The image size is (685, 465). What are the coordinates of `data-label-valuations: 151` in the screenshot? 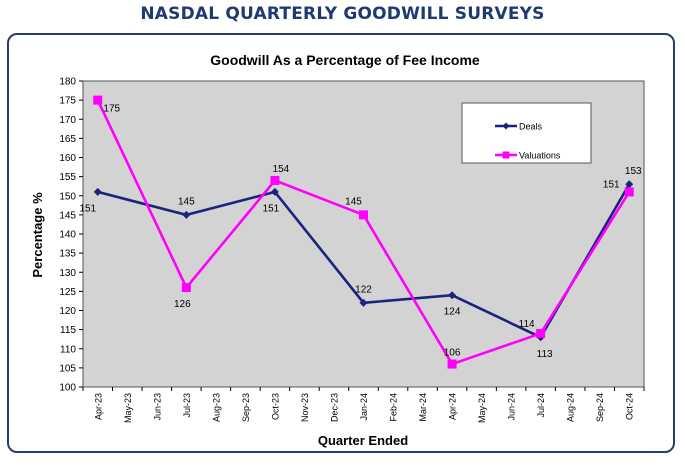 It's located at (611, 184).